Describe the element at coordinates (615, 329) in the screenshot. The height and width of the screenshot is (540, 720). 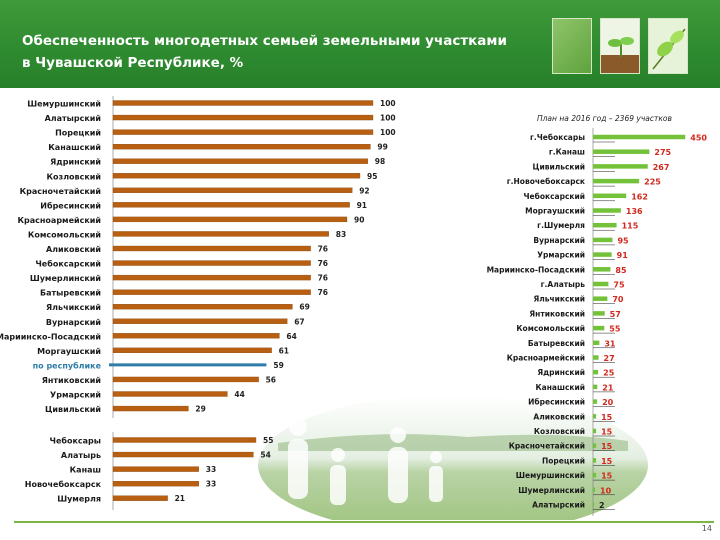
I see `right-value-label: 55` at that location.